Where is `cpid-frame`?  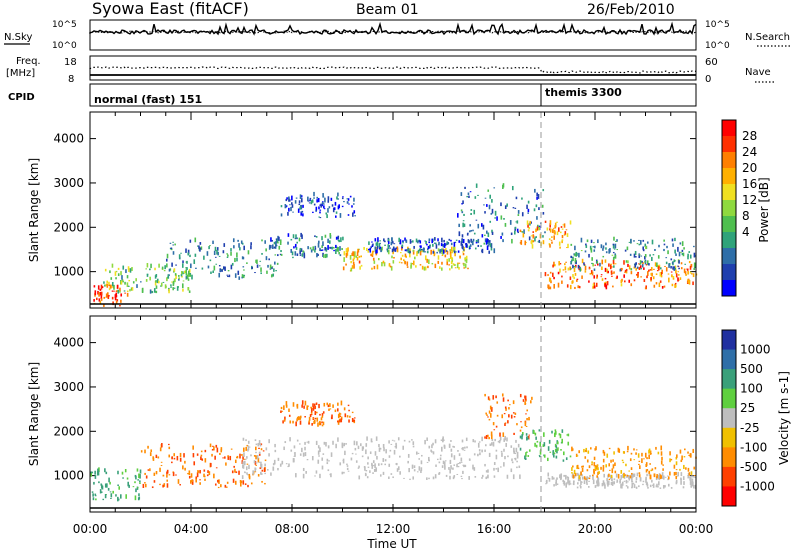
cpid-frame is located at coordinates (393, 95).